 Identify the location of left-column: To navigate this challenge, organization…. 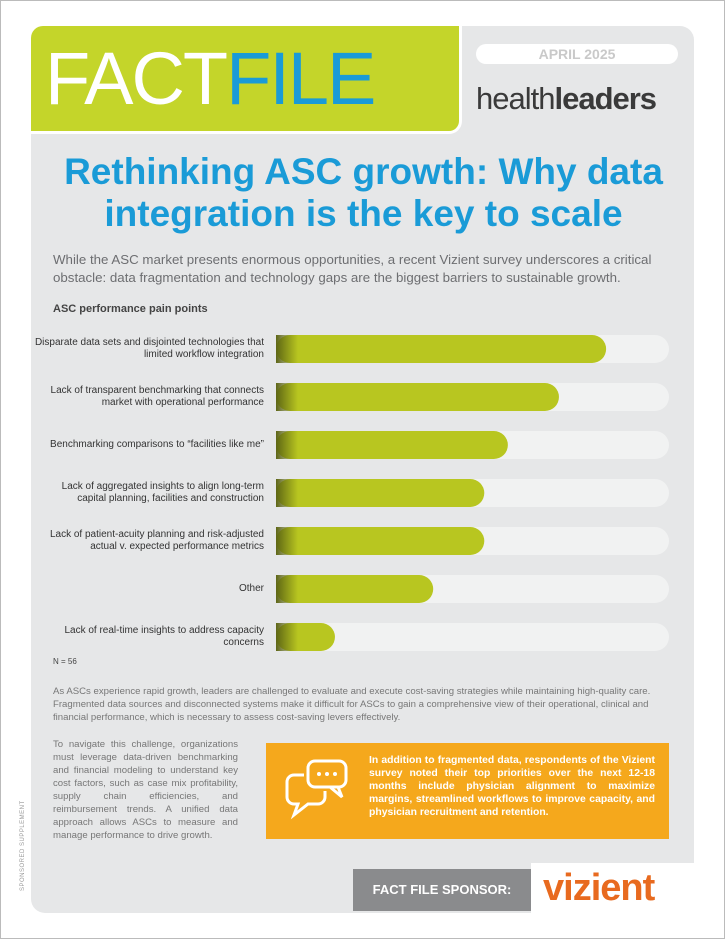
(145, 790).